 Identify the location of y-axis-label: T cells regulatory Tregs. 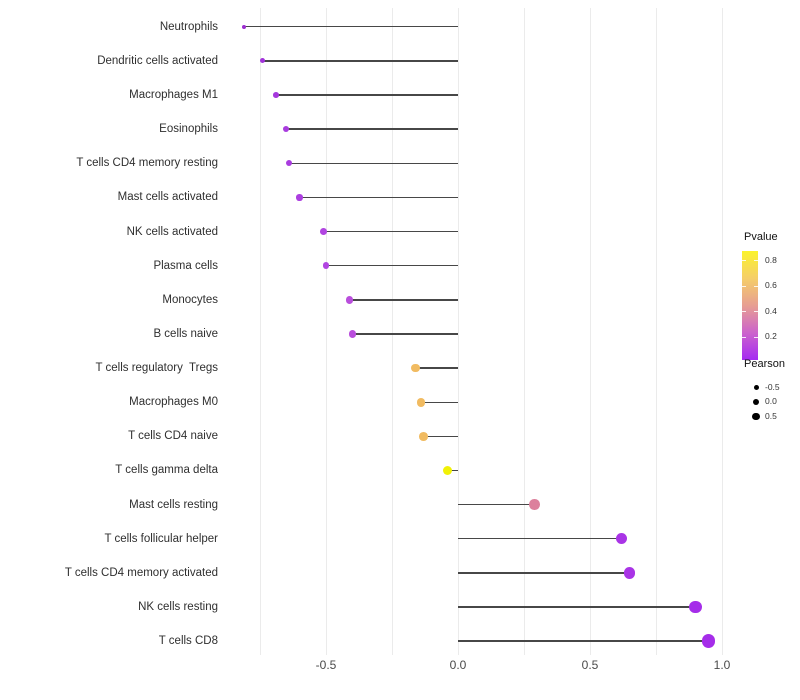
(156, 368).